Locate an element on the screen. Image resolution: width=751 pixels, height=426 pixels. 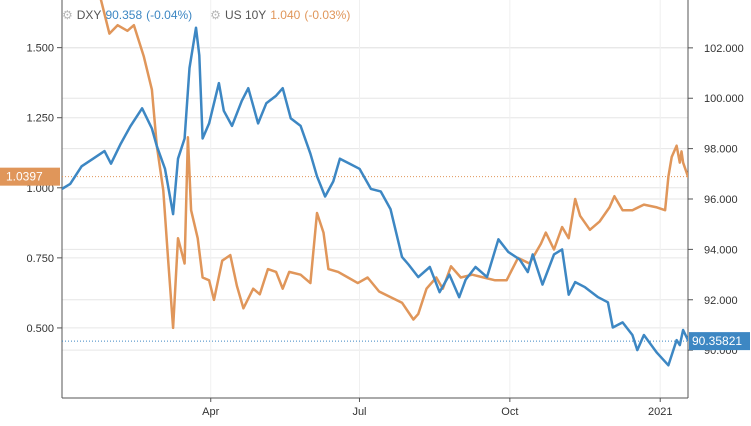
x-tick-label-1: Jul is located at coordinates (359, 412).